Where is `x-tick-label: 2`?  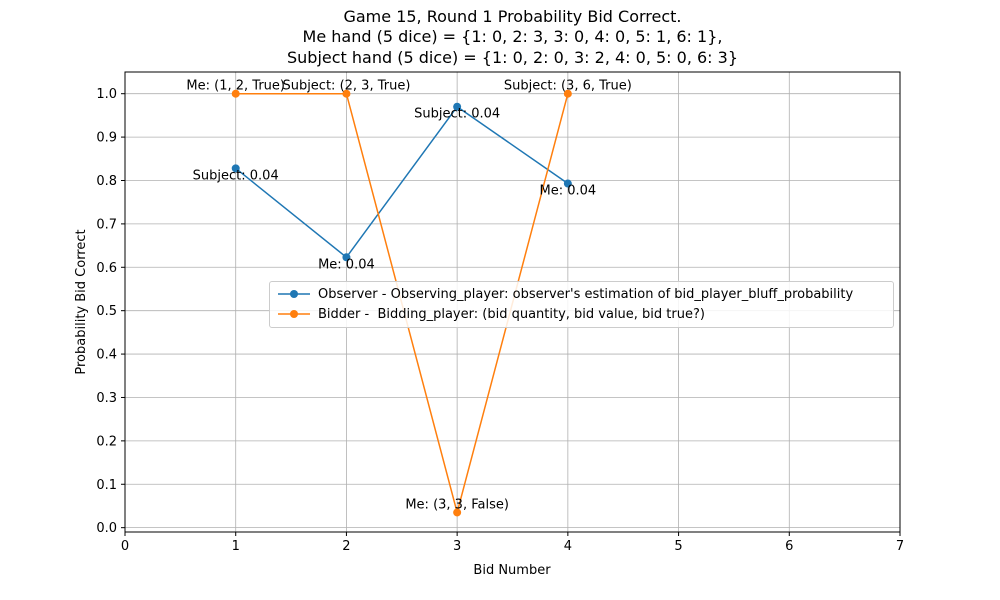
x-tick-label: 2 is located at coordinates (346, 546).